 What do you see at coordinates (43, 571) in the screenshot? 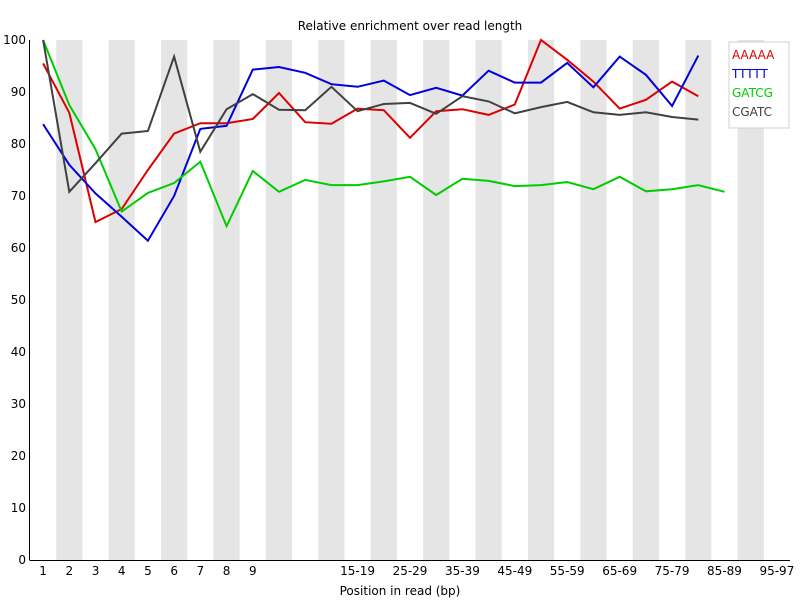
I see `x-tick-label: 1` at bounding box center [43, 571].